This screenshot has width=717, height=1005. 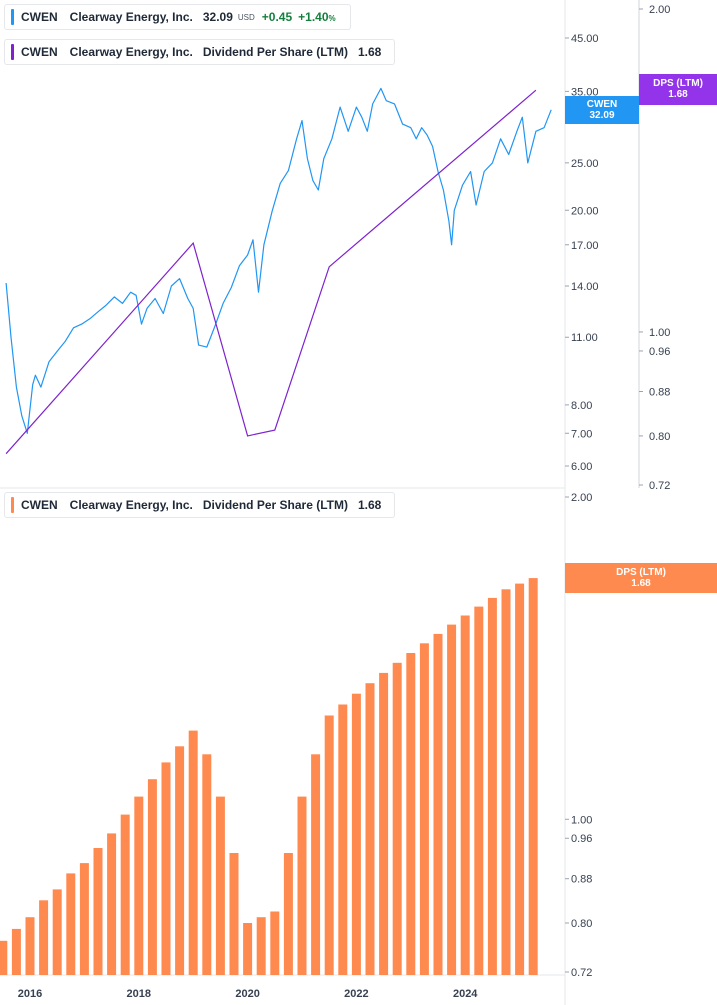 I want to click on price-axis-tick-label: 35.00, so click(x=585, y=92).